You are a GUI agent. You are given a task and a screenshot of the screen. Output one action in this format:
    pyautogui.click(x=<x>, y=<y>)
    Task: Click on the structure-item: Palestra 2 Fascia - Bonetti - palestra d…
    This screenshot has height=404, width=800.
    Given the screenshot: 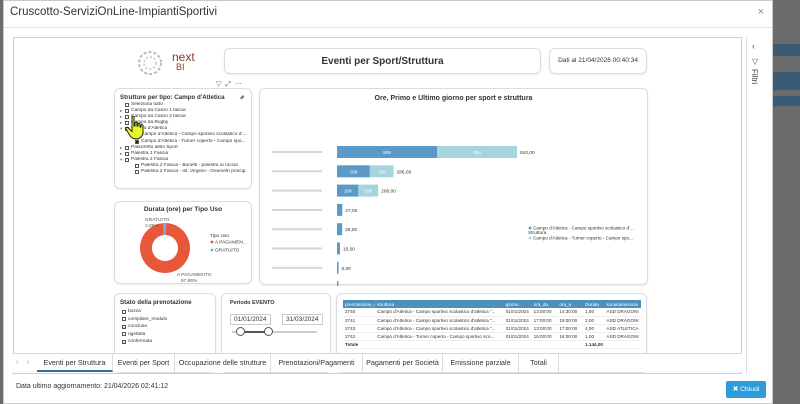 What is the action you would take?
    pyautogui.click(x=183, y=166)
    